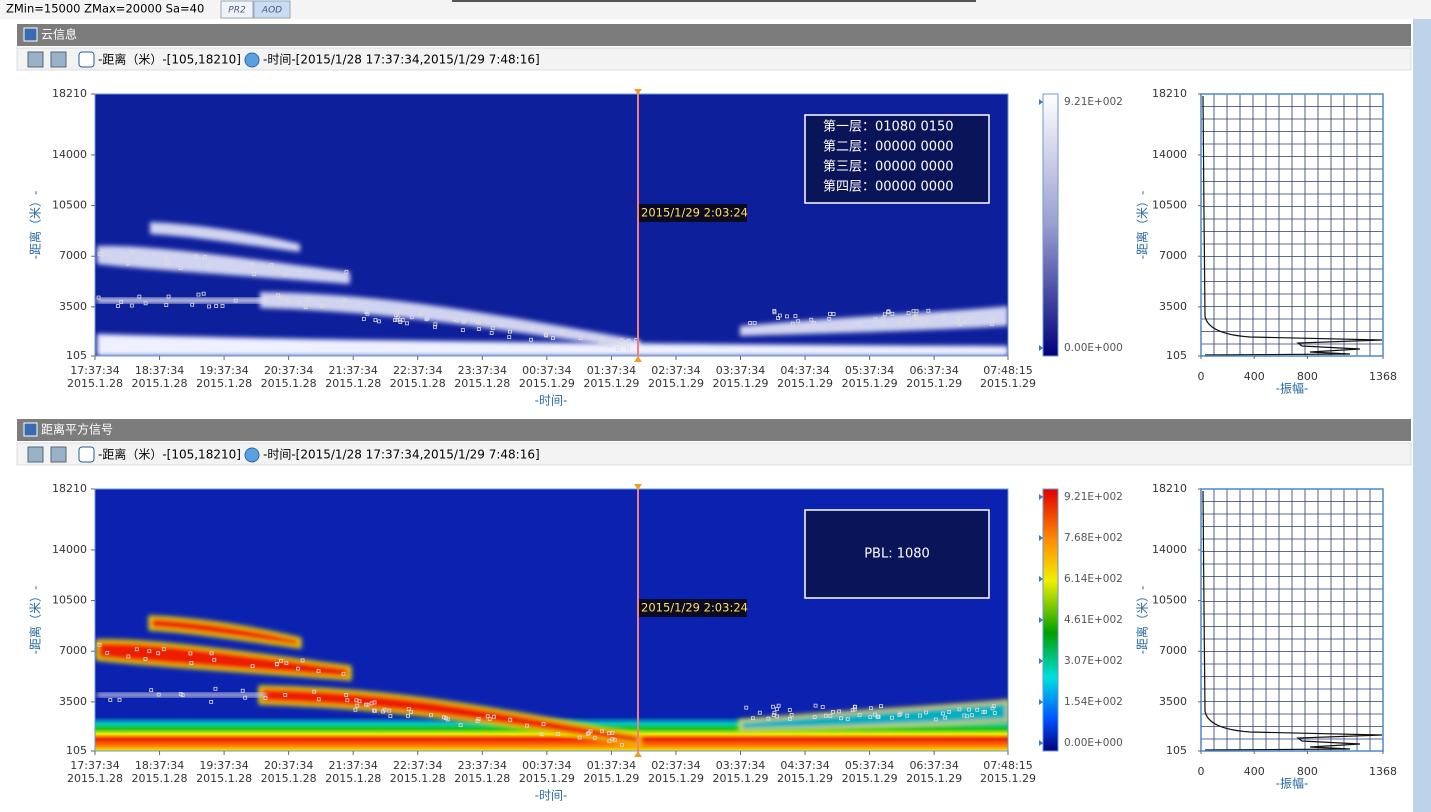 The image size is (1431, 812). What do you see at coordinates (69, 600) in the screenshot?
I see `y-tick-label: 10500` at bounding box center [69, 600].